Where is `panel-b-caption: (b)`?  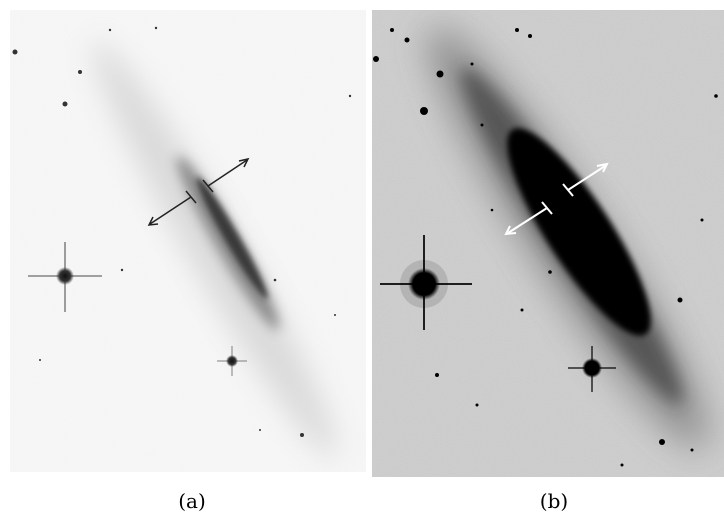
panel-b-caption: (b) is located at coordinates (554, 501).